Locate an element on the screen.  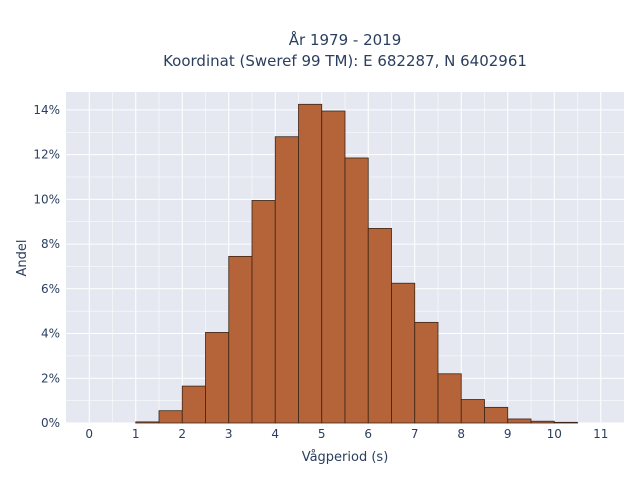
y-axis-title: Andel is located at coordinates (22, 258).